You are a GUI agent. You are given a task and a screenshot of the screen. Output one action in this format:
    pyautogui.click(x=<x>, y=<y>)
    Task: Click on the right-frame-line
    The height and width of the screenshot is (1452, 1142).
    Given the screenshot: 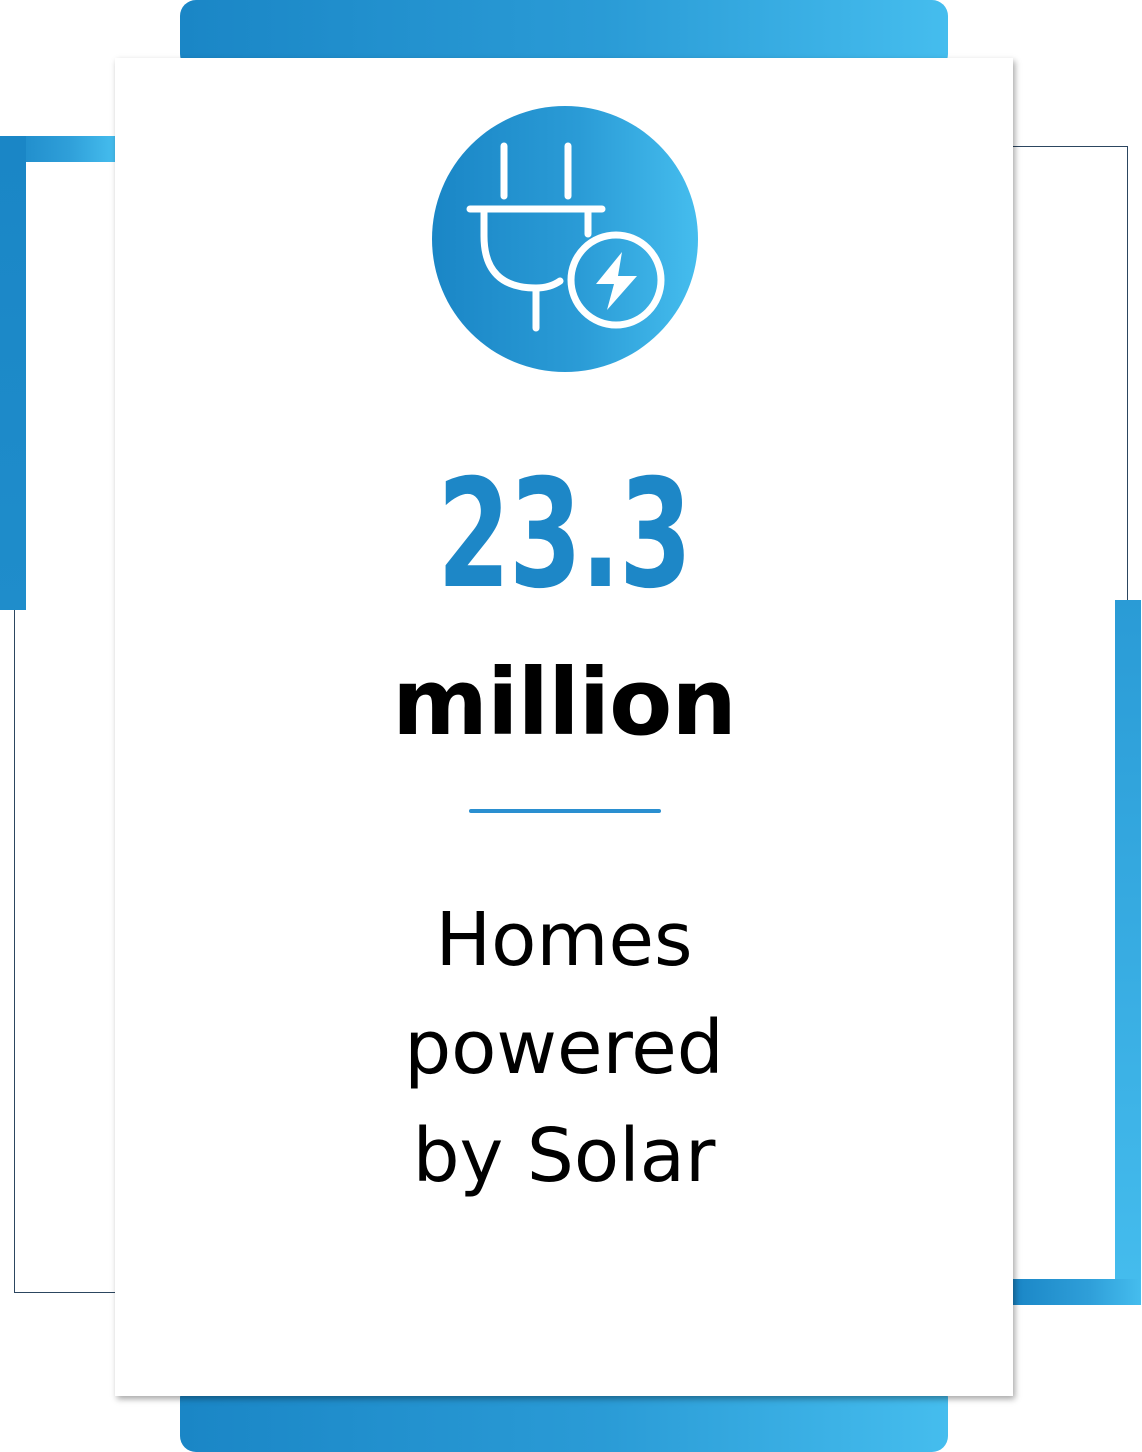 What is the action you would take?
    pyautogui.click(x=1070, y=376)
    